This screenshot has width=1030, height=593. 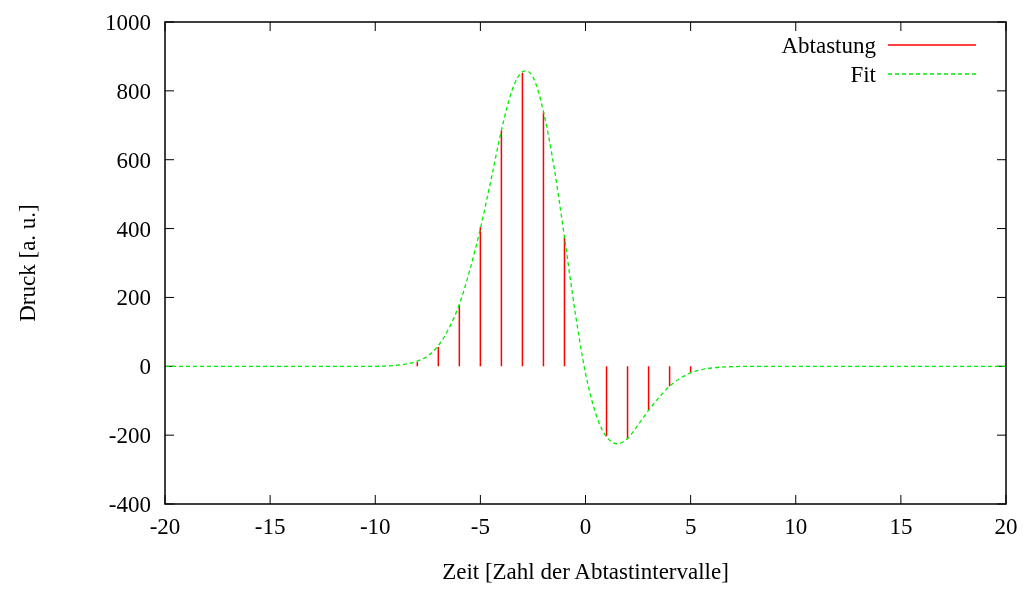 I want to click on x-tick-label: 10, so click(x=796, y=526).